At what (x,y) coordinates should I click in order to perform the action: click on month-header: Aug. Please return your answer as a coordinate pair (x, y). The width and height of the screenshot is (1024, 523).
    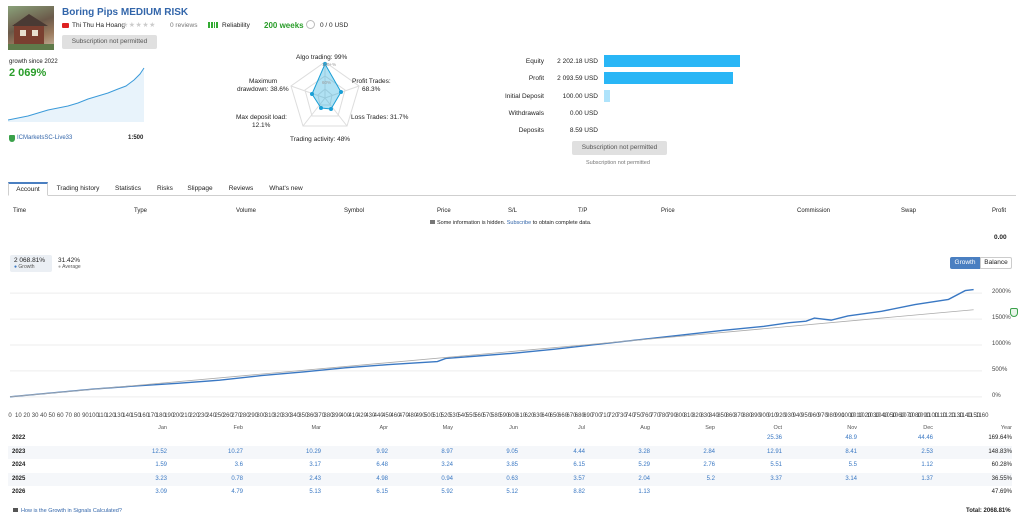
    Looking at the image, I should click on (645, 428).